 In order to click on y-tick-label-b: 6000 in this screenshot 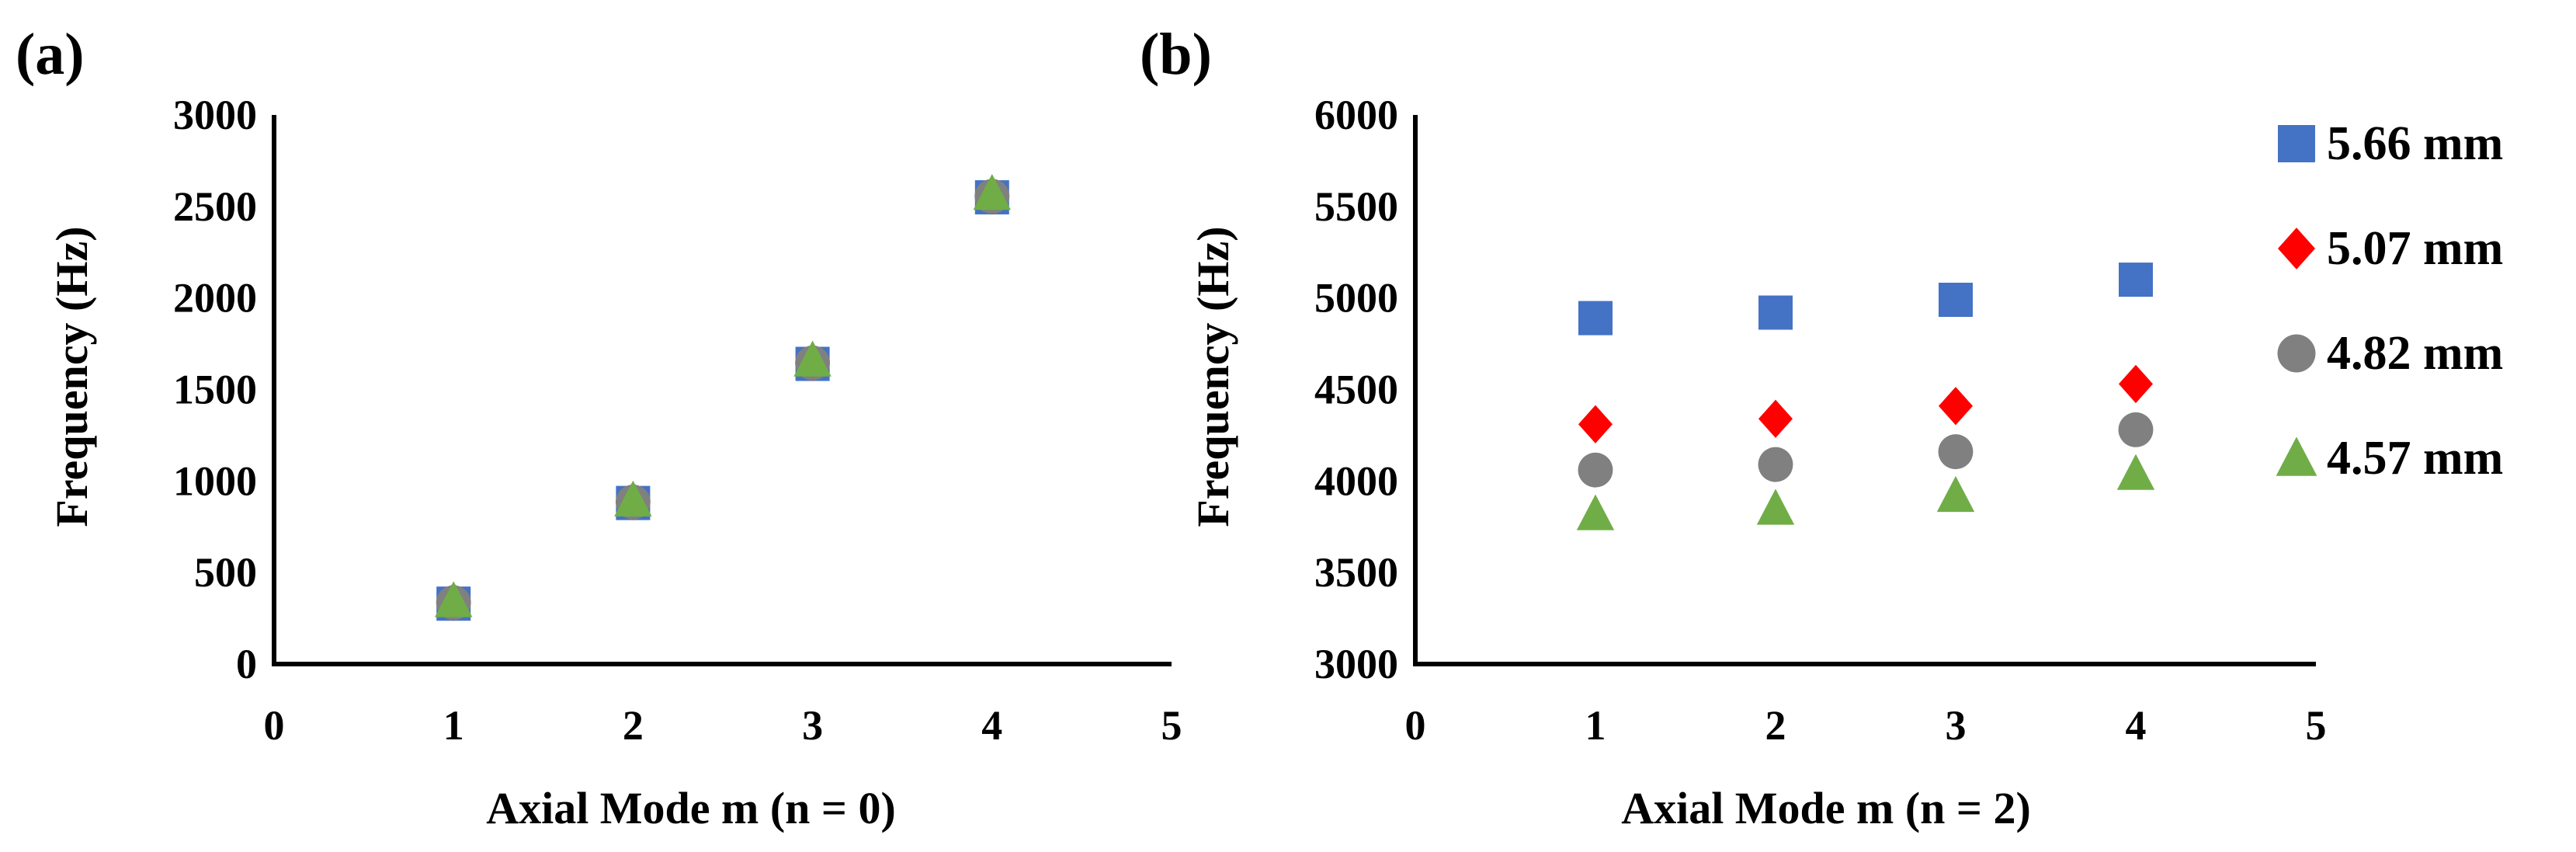, I will do `click(1356, 115)`.